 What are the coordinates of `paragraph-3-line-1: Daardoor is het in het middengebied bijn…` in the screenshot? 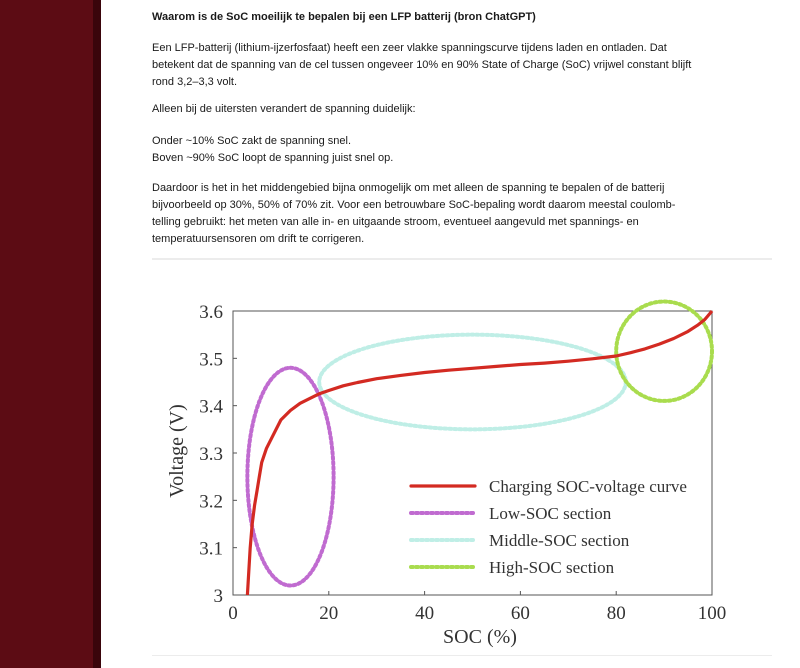 It's located at (408, 188).